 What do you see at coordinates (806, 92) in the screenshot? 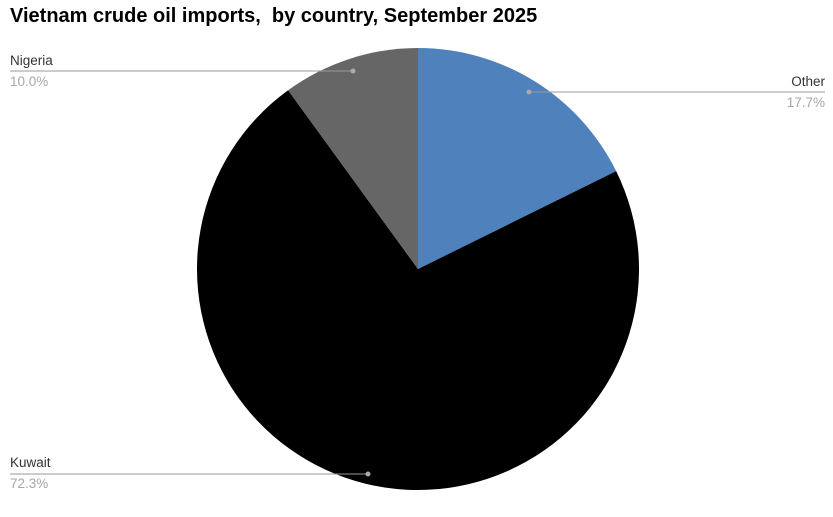
I see `callout-other: Other 17.7%` at bounding box center [806, 92].